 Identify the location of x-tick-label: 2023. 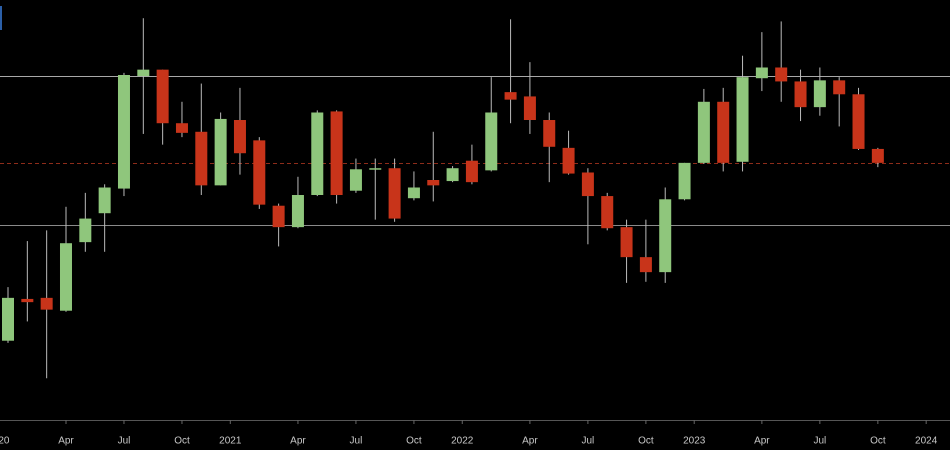
(694, 441).